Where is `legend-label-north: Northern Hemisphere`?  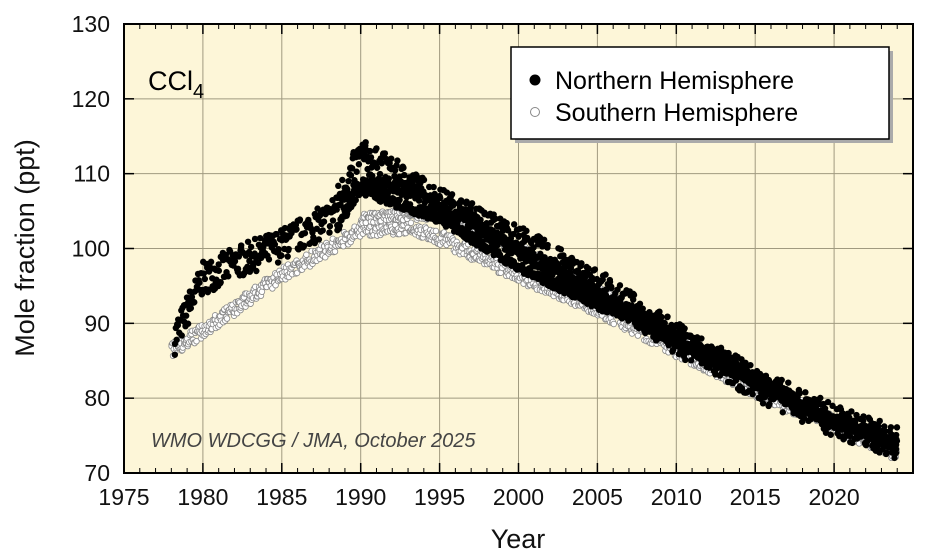
legend-label-north: Northern Hemisphere is located at coordinates (674, 81).